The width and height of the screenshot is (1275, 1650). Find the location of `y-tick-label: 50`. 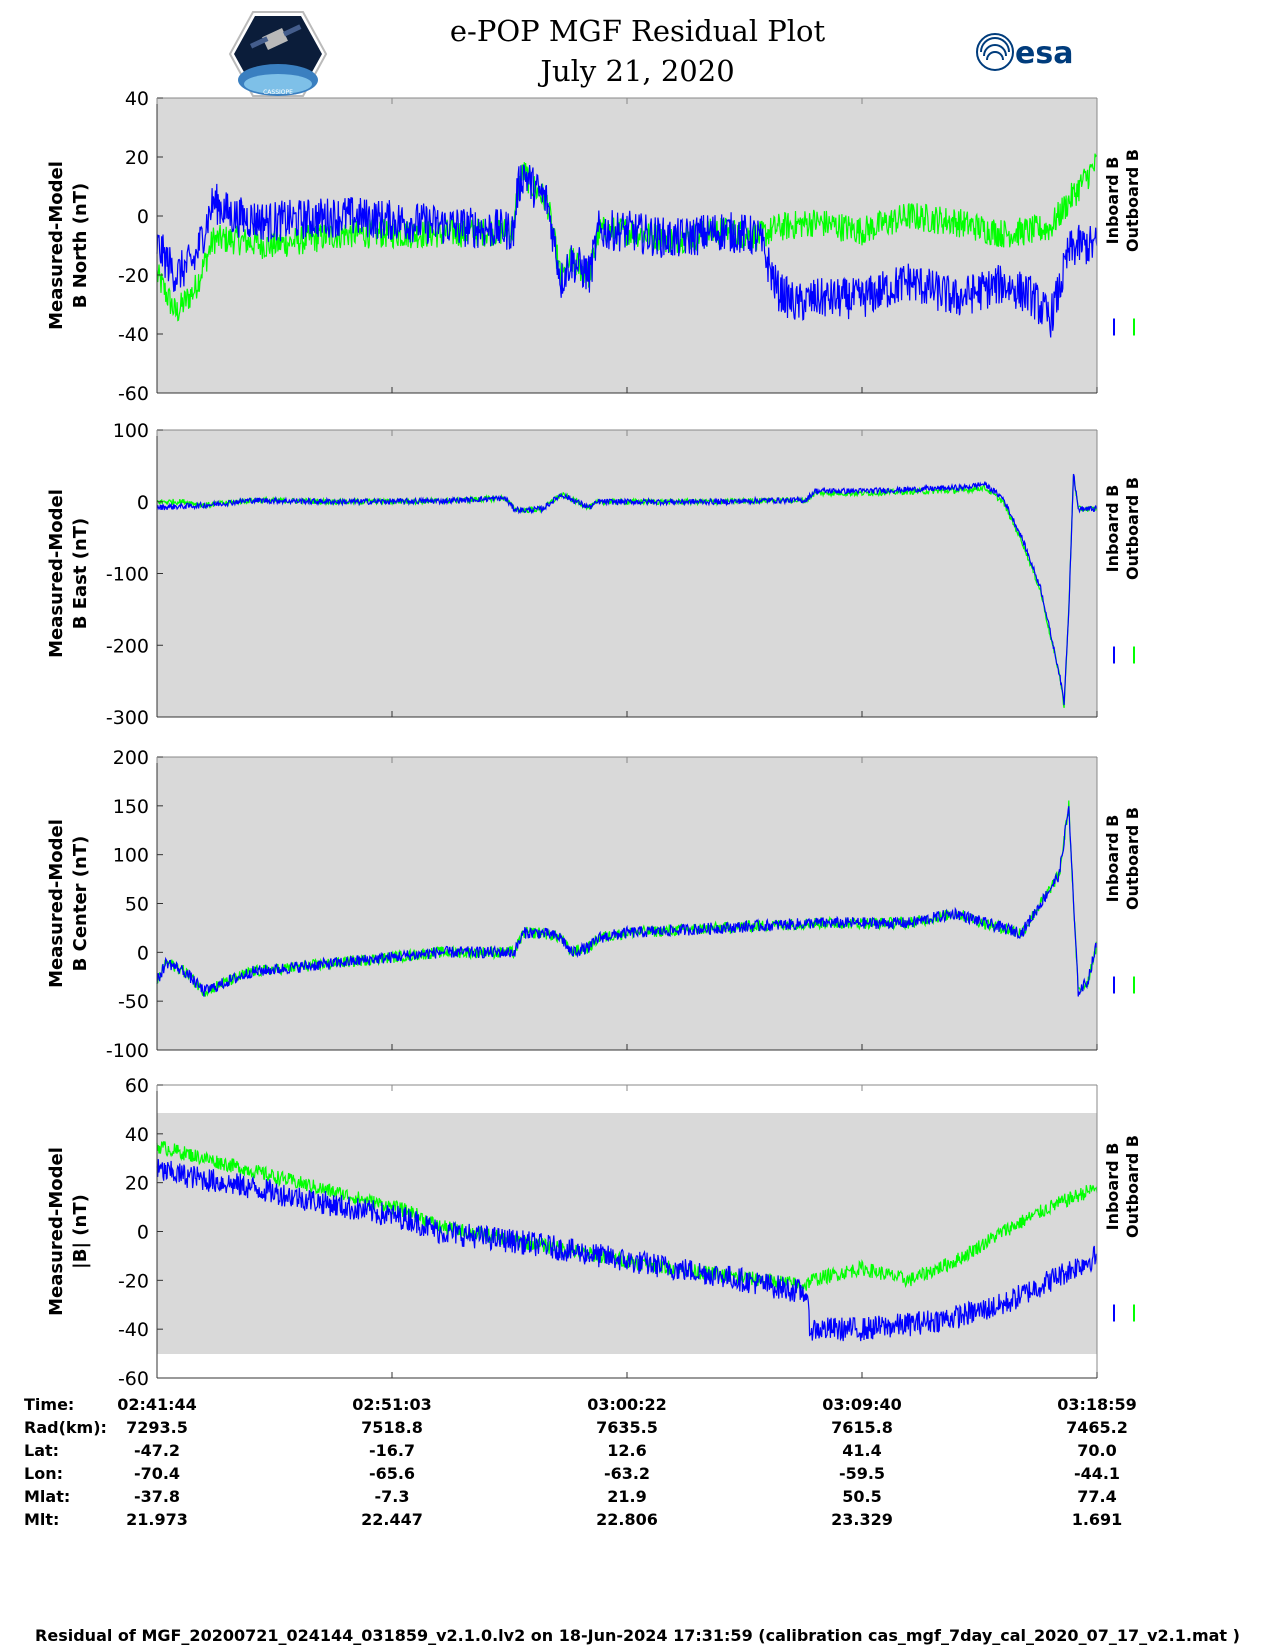

y-tick-label: 50 is located at coordinates (137, 905).